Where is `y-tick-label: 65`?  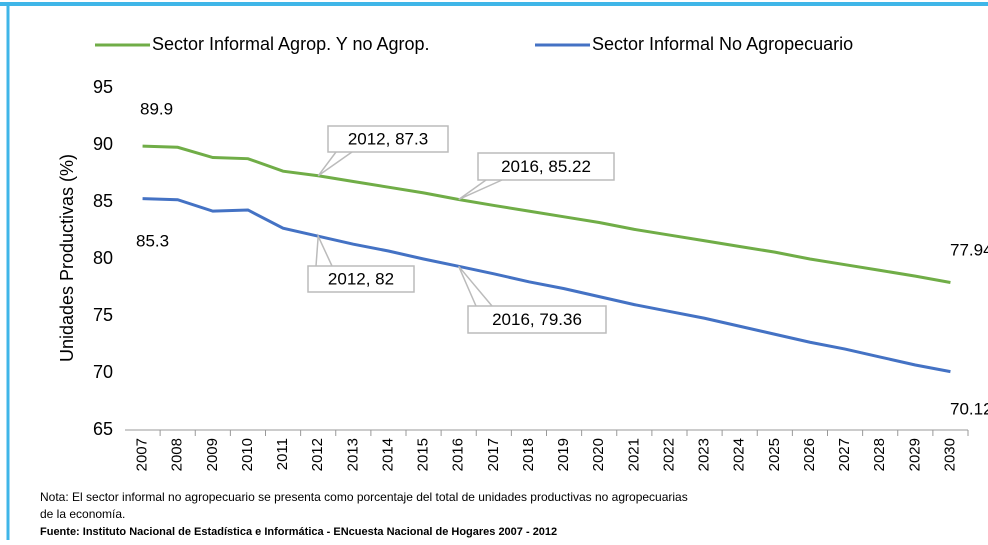
y-tick-label: 65 is located at coordinates (103, 429).